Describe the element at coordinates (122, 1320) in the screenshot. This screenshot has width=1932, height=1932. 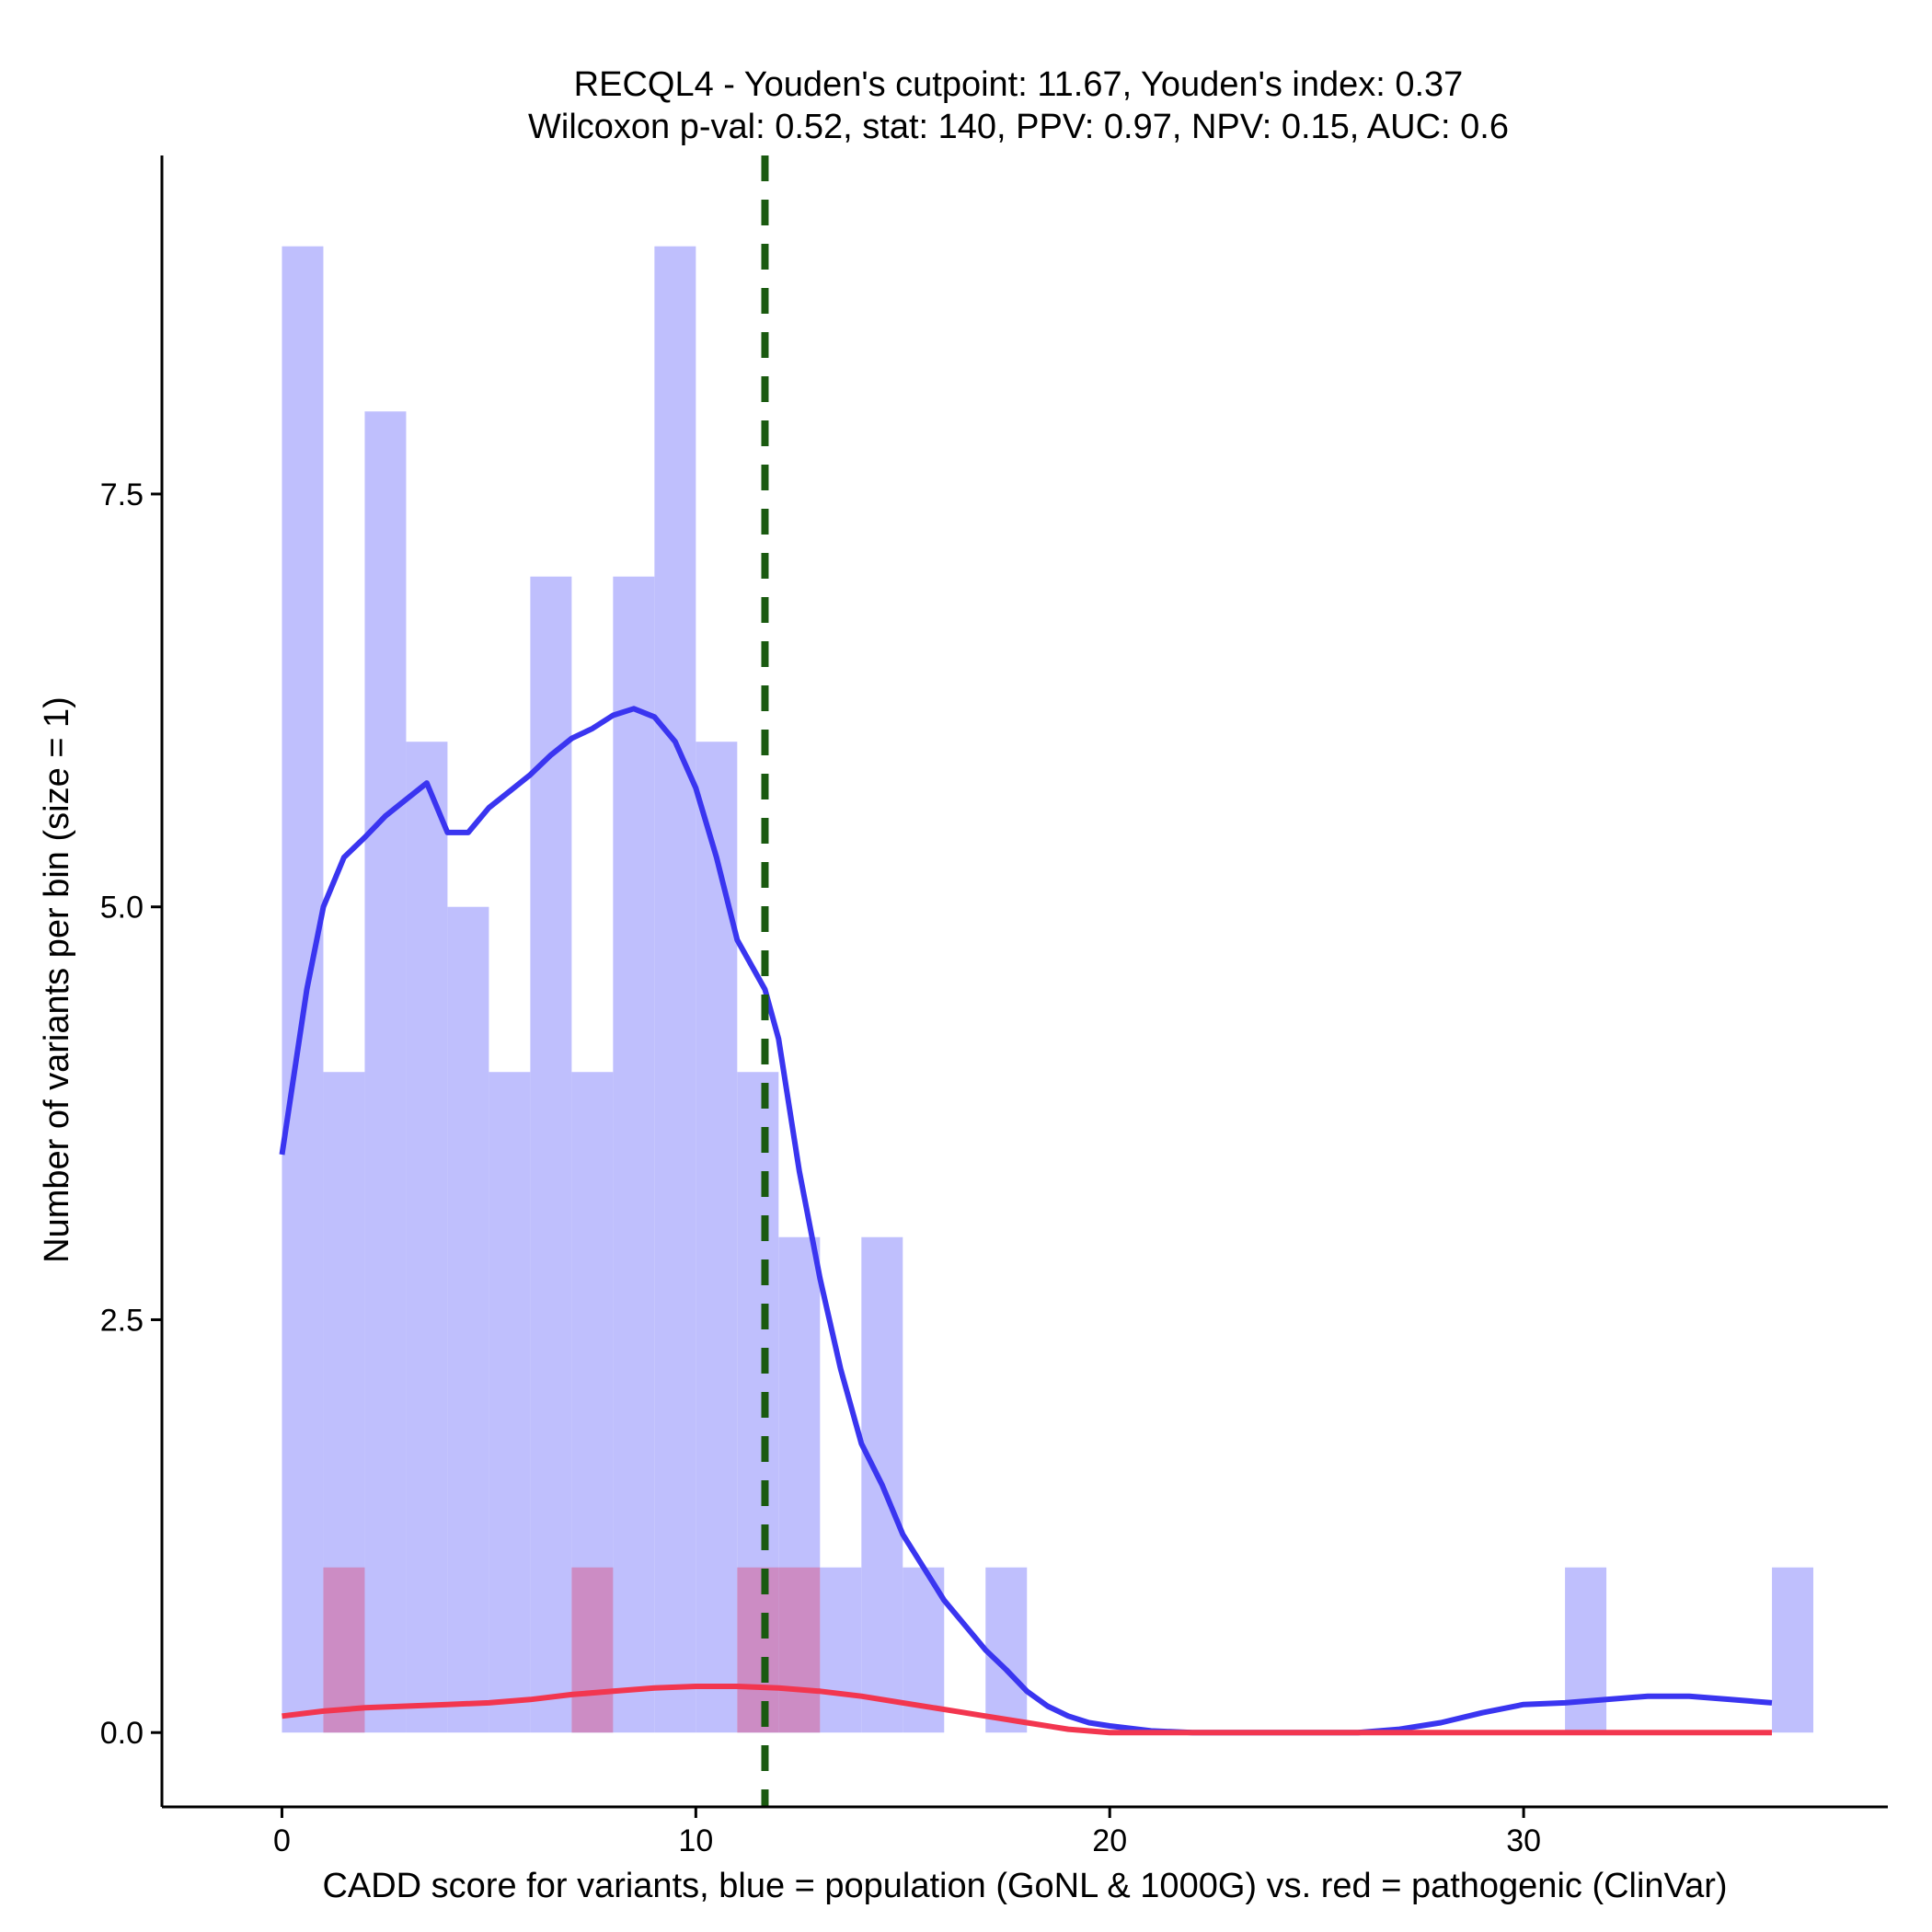
I see `y-tick-label: 2.5` at that location.